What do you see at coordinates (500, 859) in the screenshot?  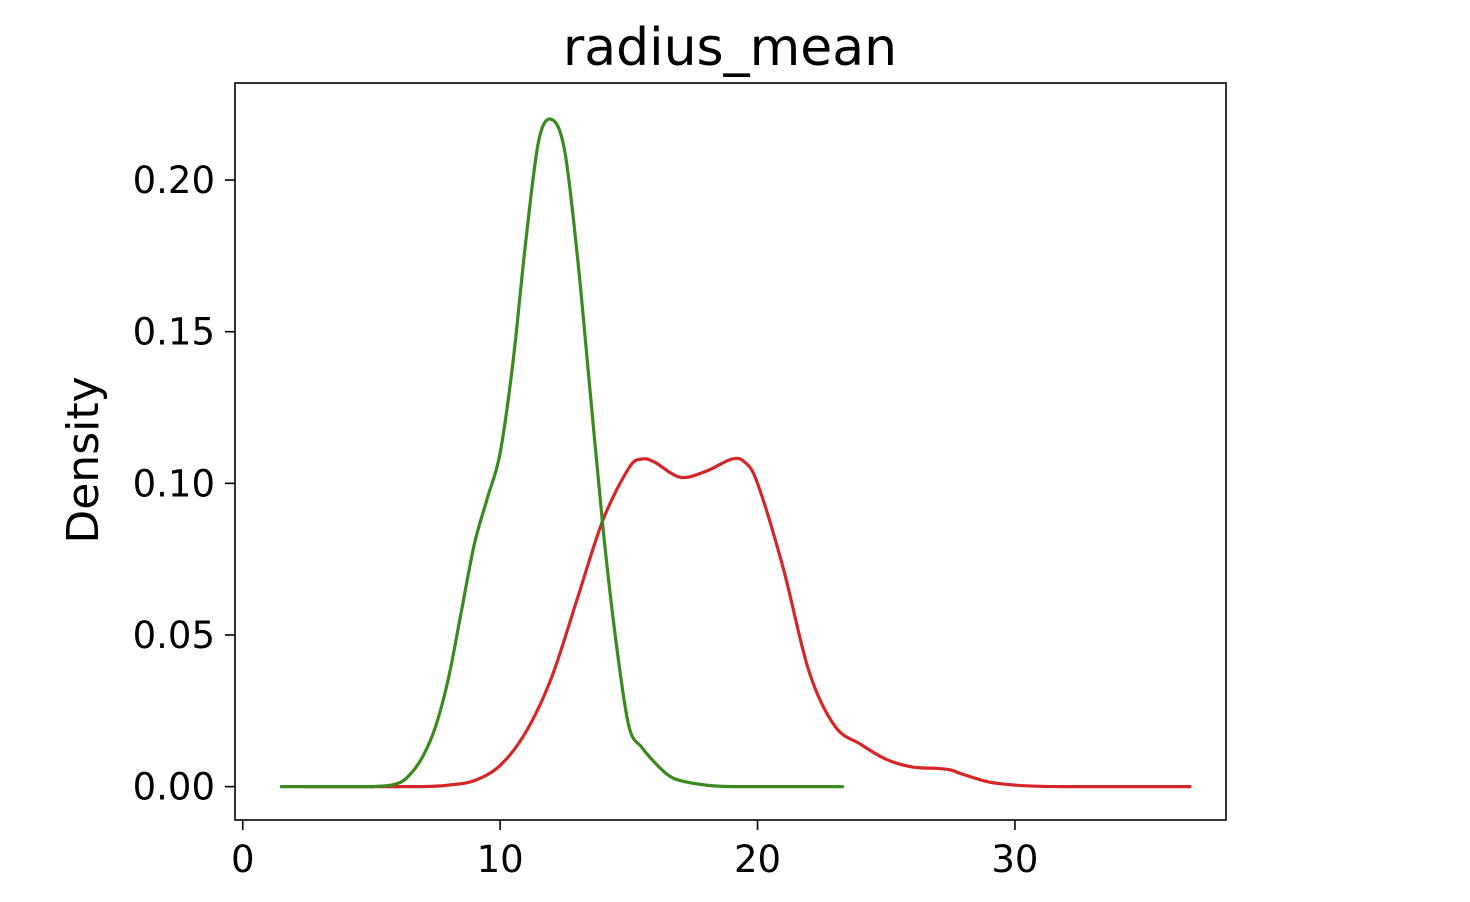 I see `x-tick-label: 10` at bounding box center [500, 859].